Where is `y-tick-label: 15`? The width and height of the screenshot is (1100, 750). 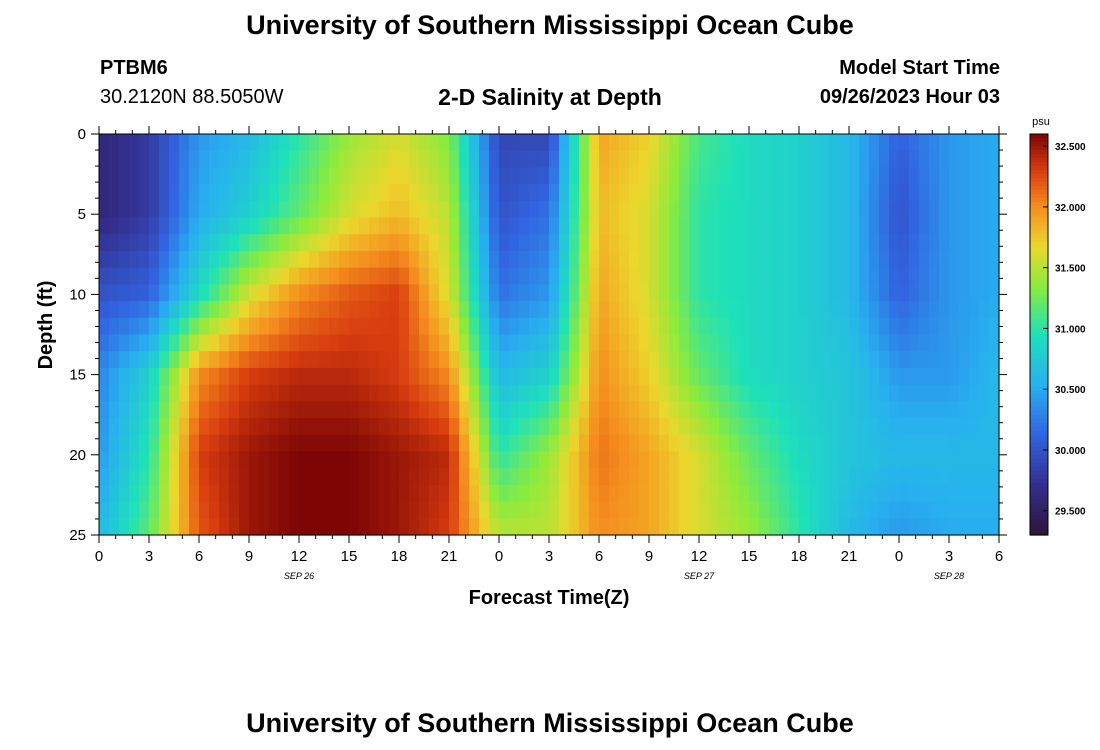
y-tick-label: 15 is located at coordinates (77, 375).